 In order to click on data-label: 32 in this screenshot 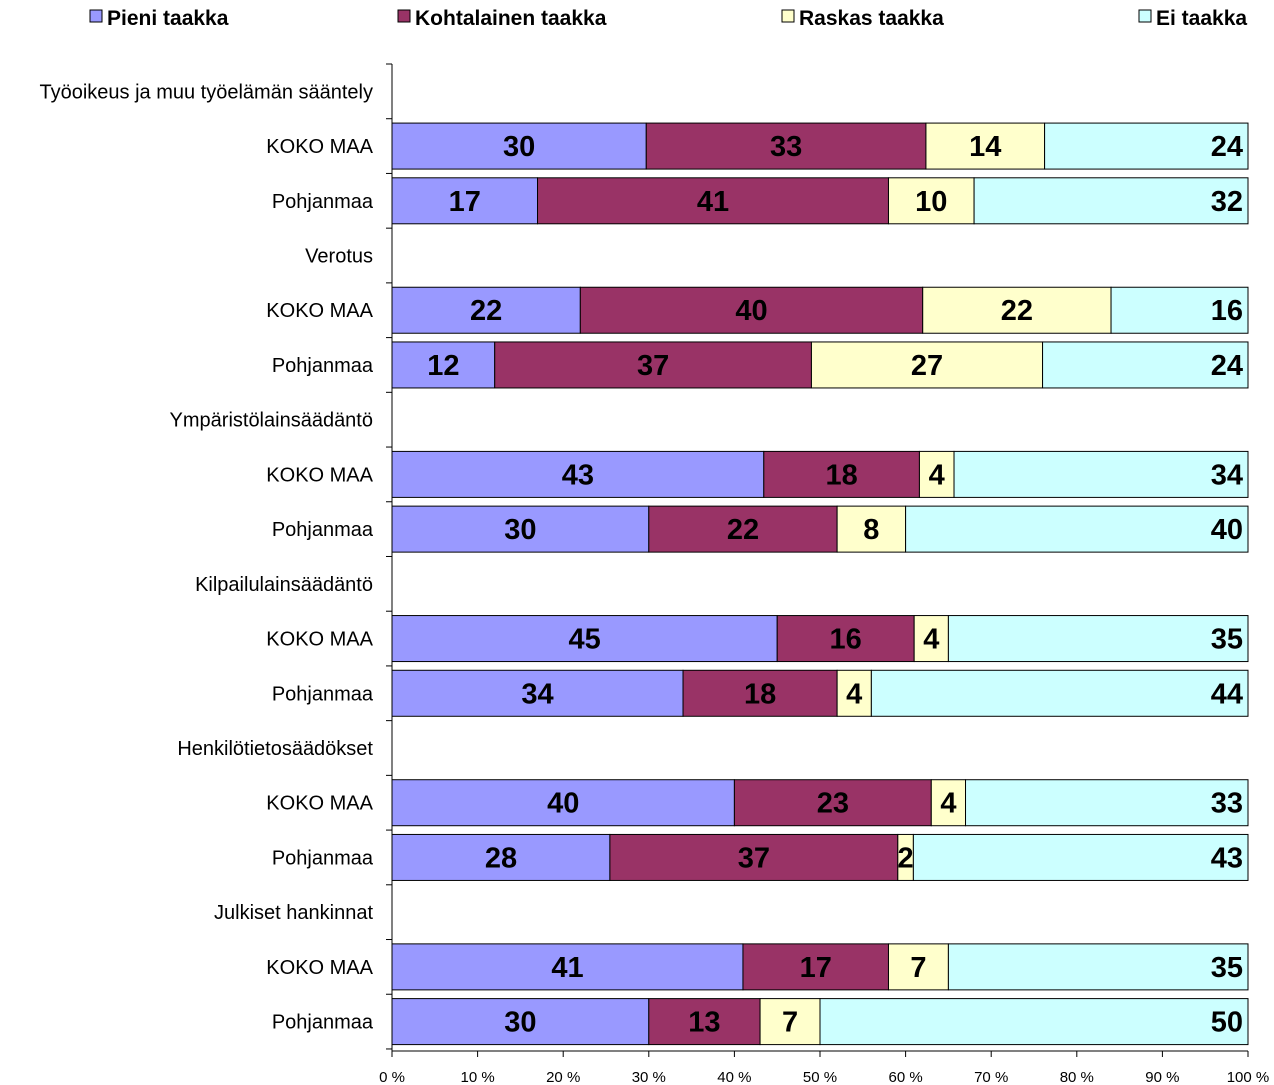, I will do `click(1227, 202)`.